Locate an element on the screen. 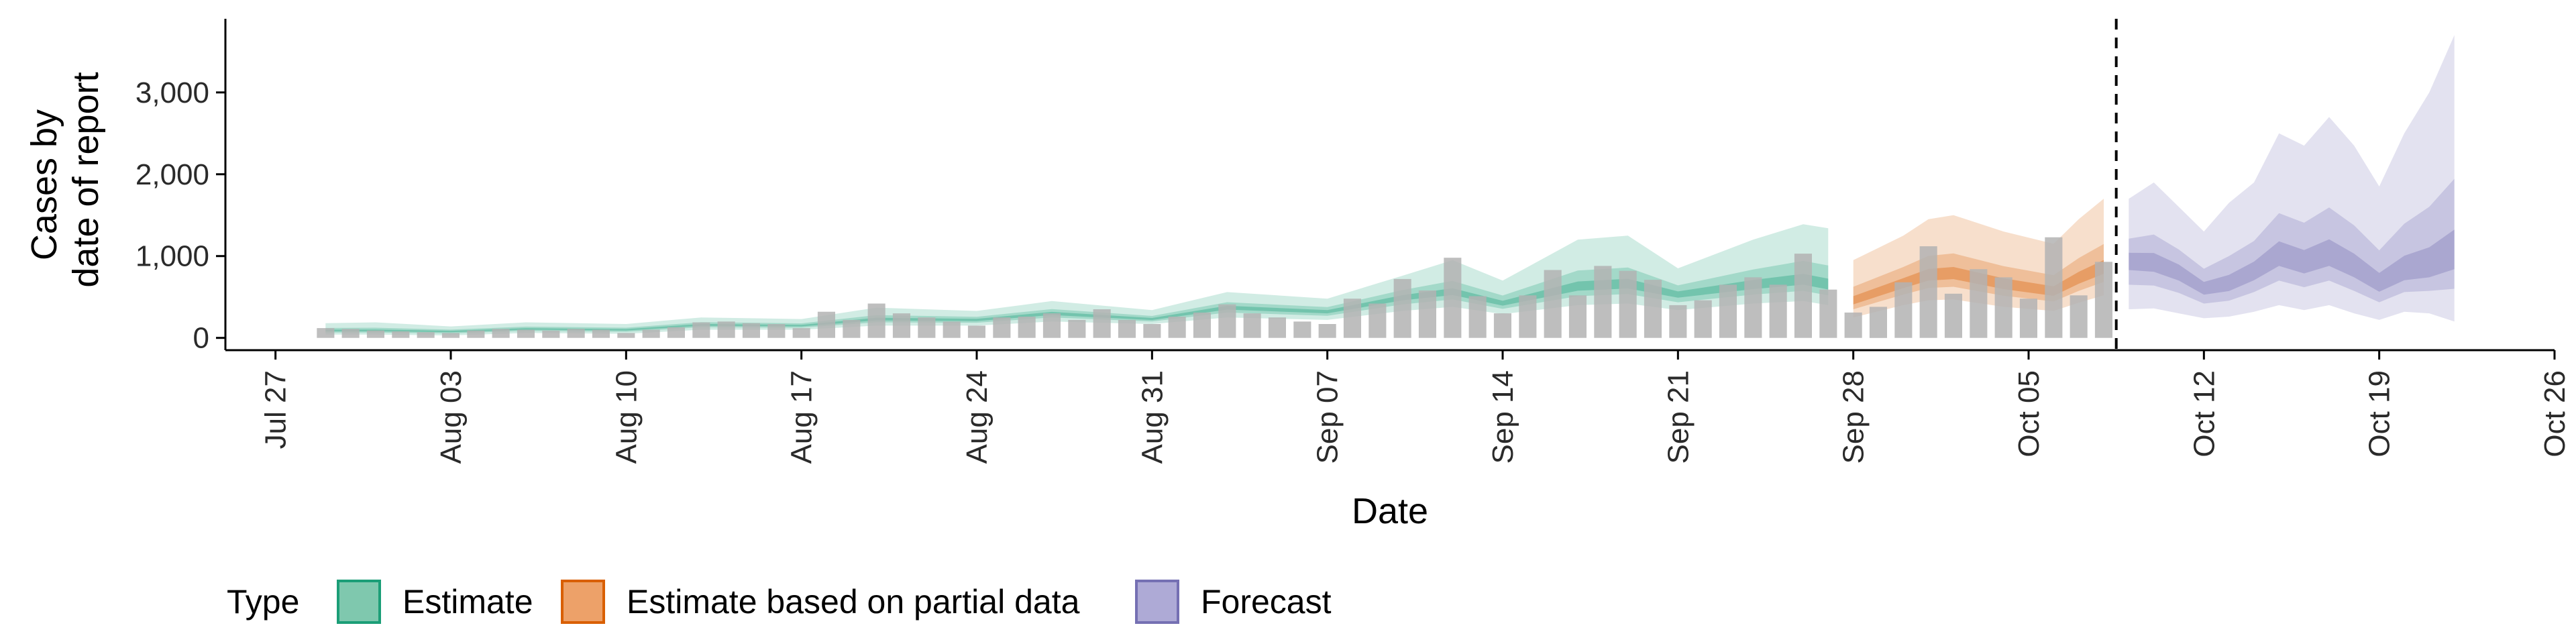 The height and width of the screenshot is (644, 2576). forecast-band-inner is located at coordinates (2292, 262).